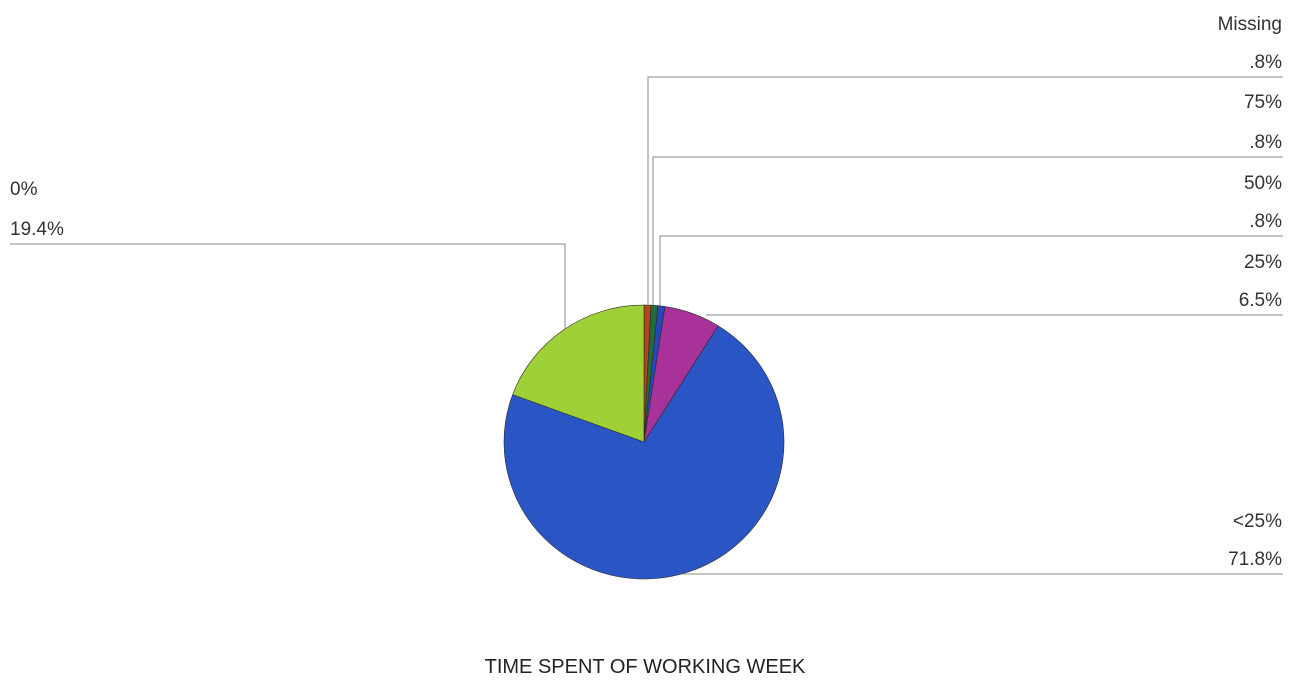  Describe the element at coordinates (1265, 62) in the screenshot. I see `slice-value-label-missing: .8%` at that location.